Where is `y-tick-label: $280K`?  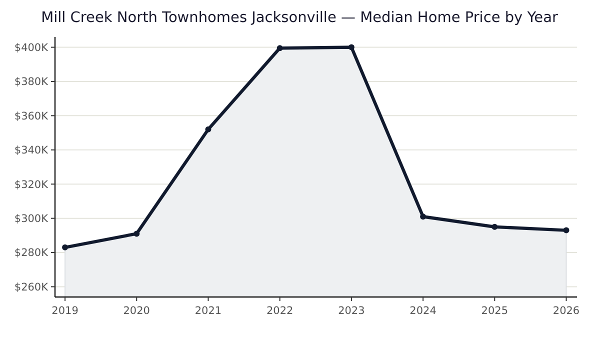 y-tick-label: $280K is located at coordinates (32, 253).